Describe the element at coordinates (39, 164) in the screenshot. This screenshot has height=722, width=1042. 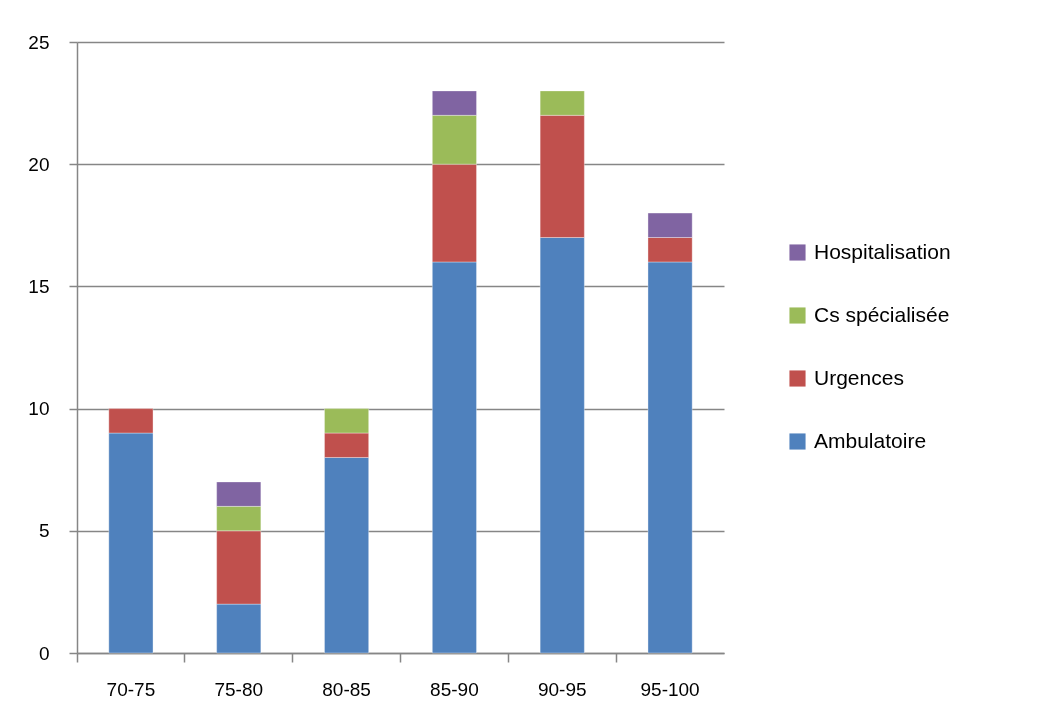
I see `y-tick-label: 20` at that location.